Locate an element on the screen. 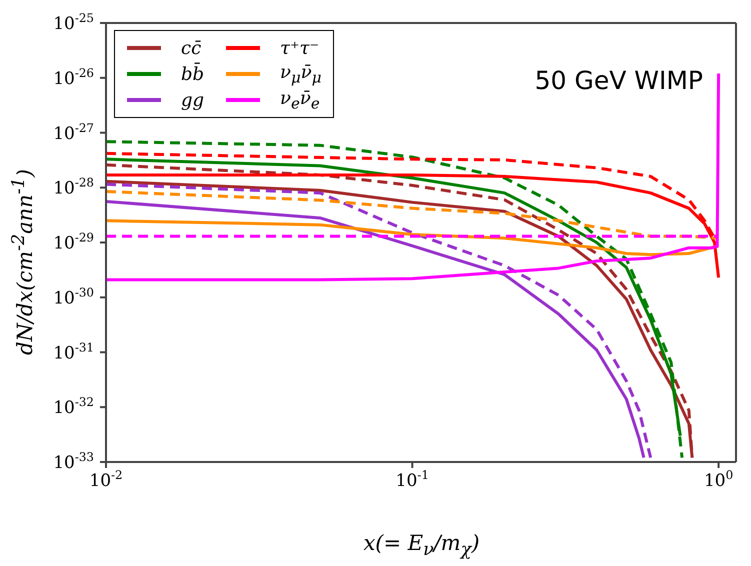 The width and height of the screenshot is (751, 566). y-tick-label: 10$^{-31}$ is located at coordinates (73, 352).